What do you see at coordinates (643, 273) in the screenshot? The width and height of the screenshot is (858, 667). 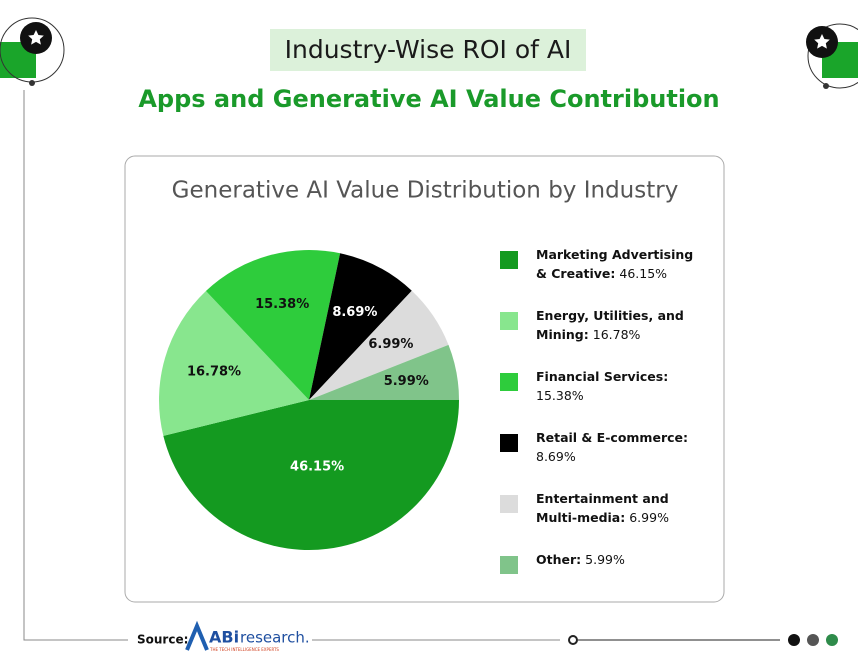 I see `legend-value: 46.15%` at bounding box center [643, 273].